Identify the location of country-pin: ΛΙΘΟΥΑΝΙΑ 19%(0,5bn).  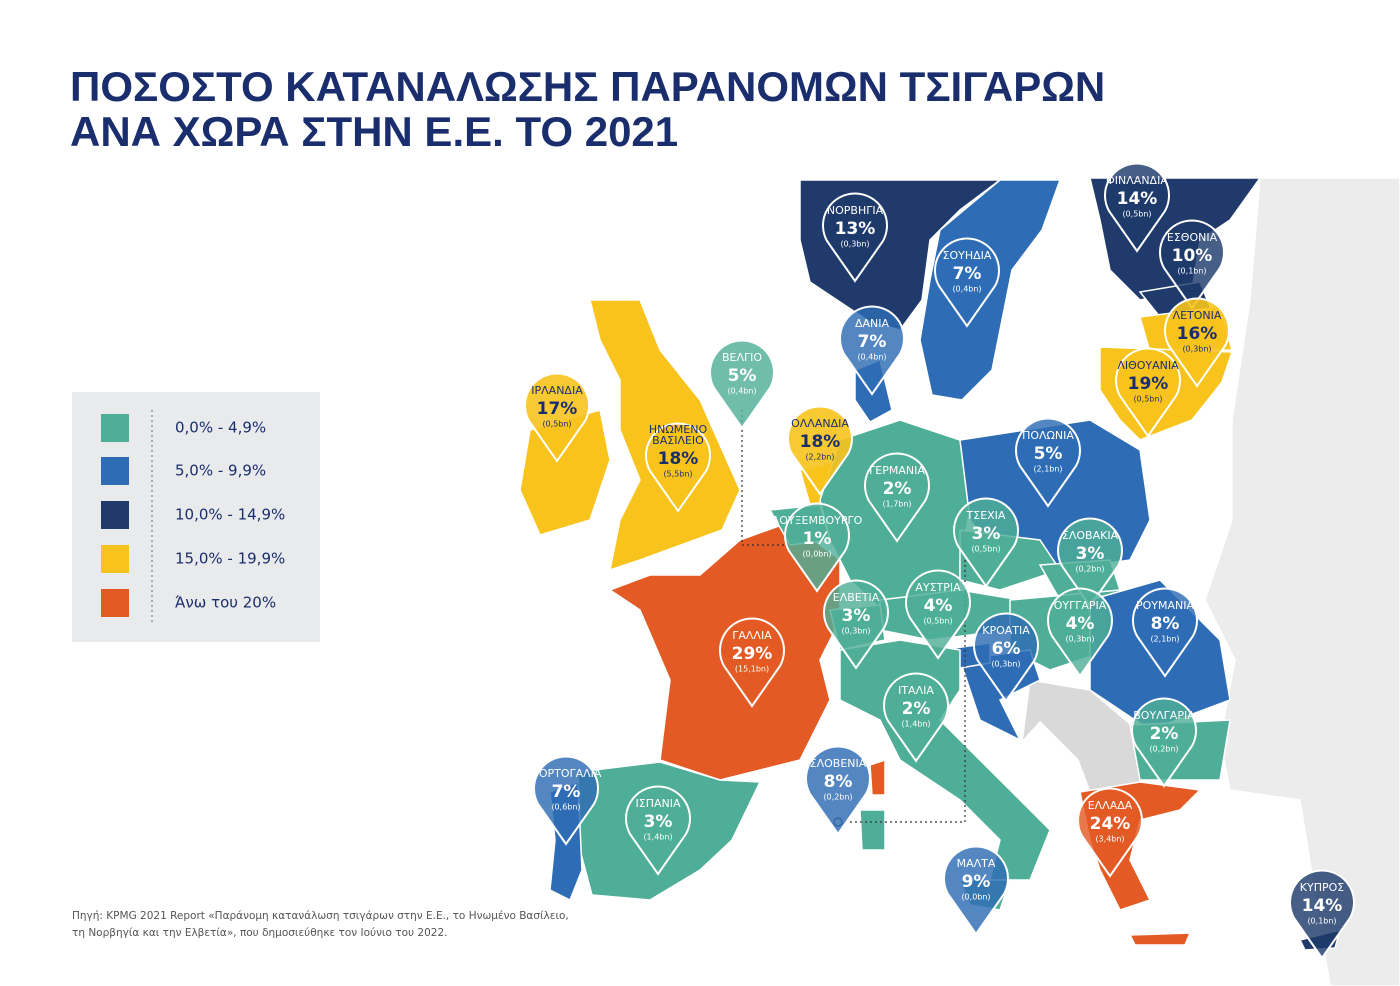
(1148, 392).